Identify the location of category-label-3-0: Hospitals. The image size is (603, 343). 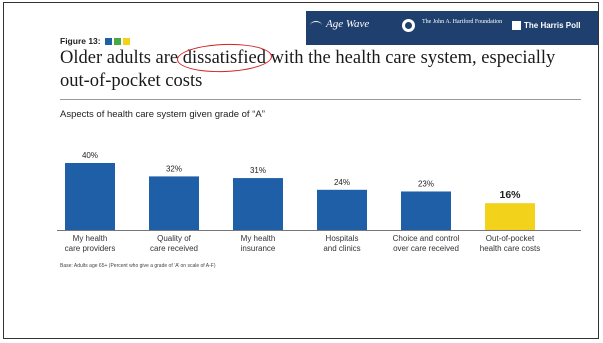
(342, 238).